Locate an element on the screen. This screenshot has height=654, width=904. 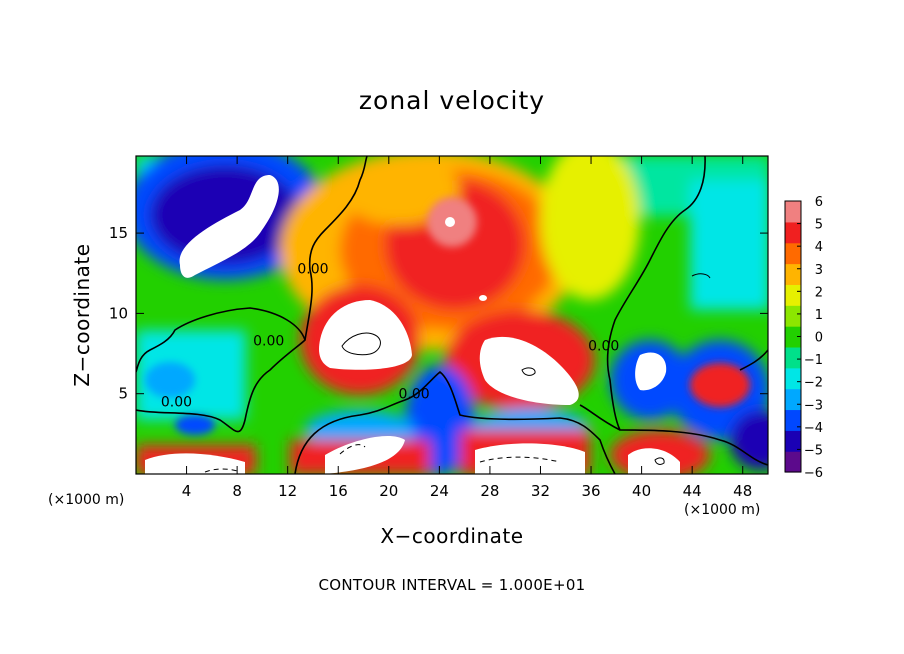
colorbar-tick-label: −4 is located at coordinates (813, 428).